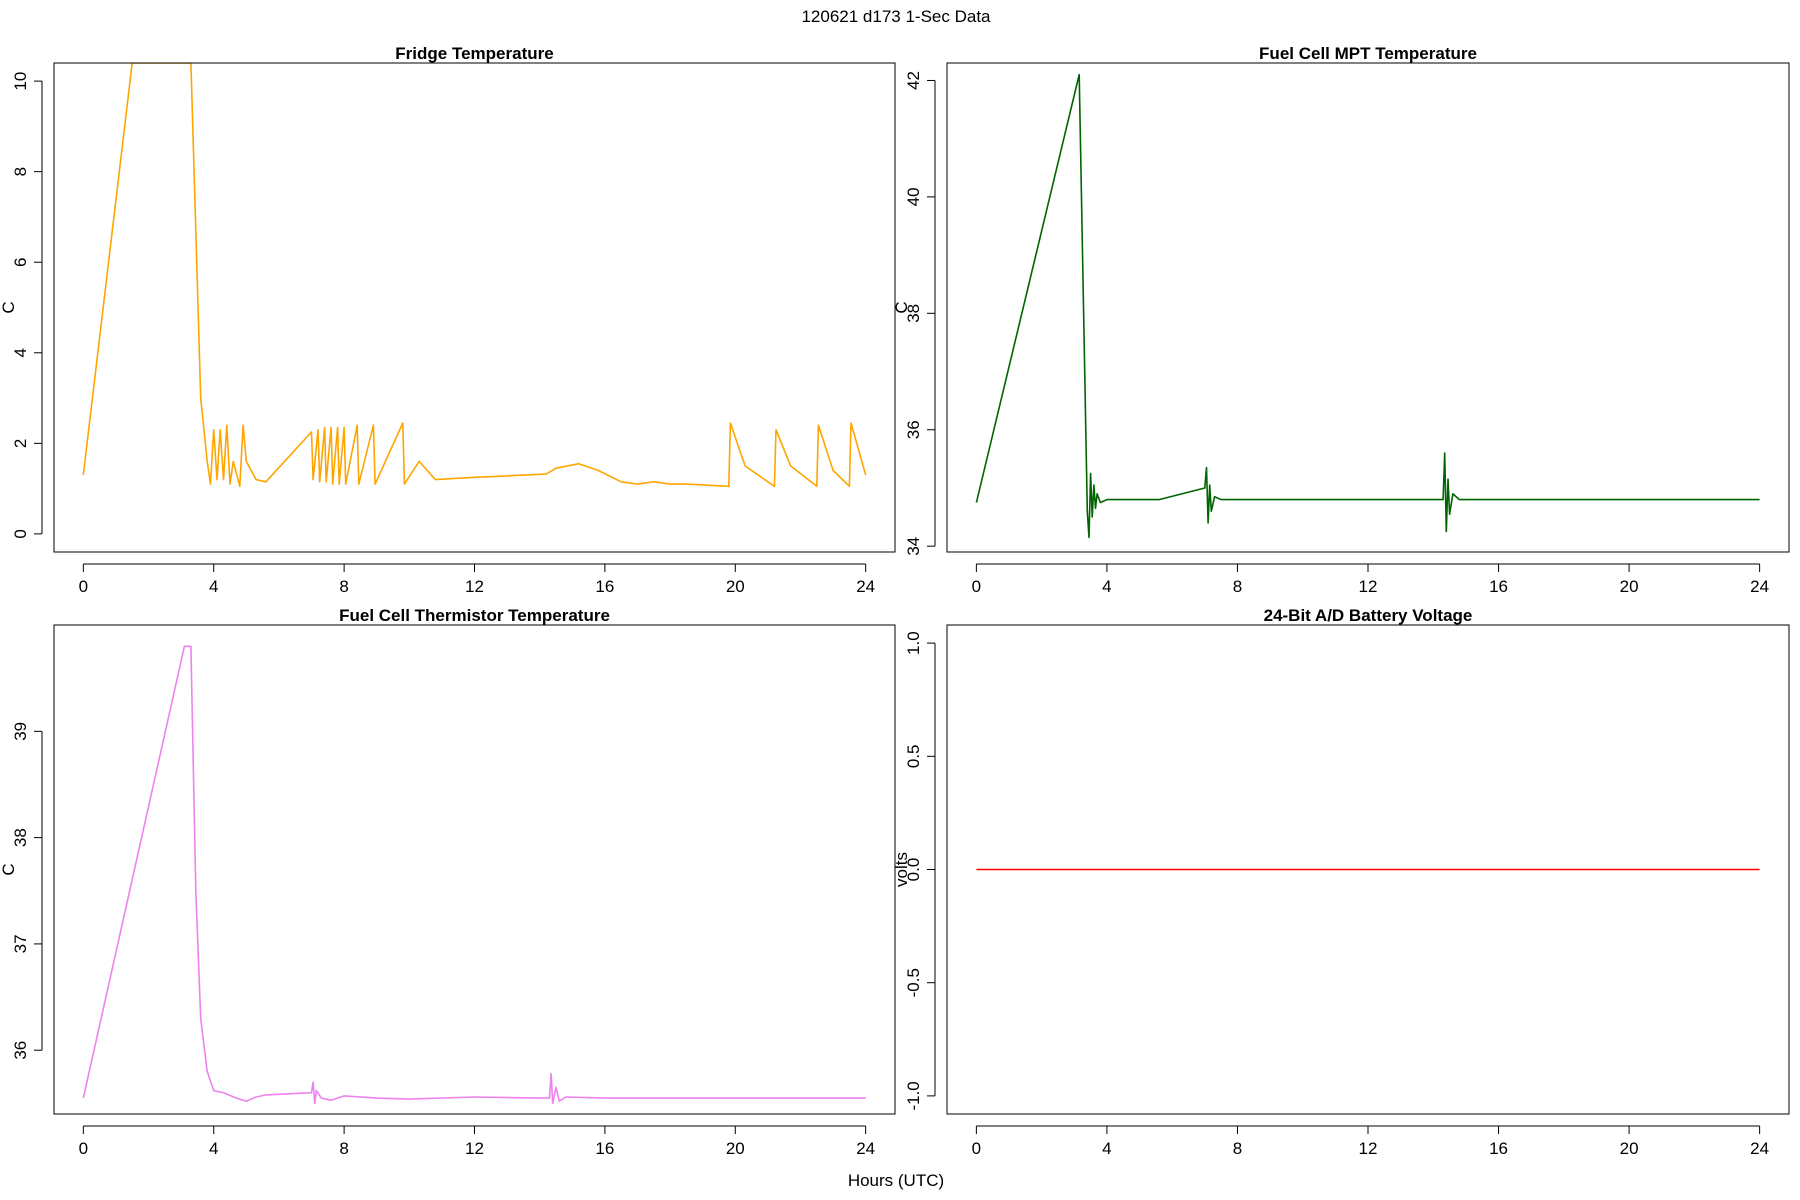 The height and width of the screenshot is (1200, 1800). I want to click on y-tick-label: 2, so click(20, 443).